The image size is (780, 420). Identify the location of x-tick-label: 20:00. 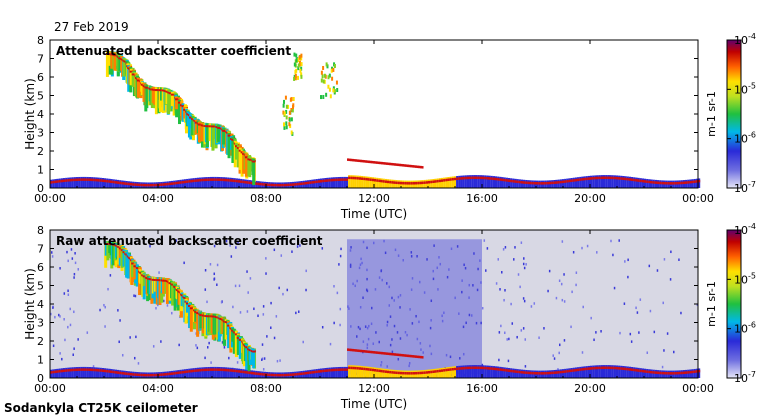
(590, 198).